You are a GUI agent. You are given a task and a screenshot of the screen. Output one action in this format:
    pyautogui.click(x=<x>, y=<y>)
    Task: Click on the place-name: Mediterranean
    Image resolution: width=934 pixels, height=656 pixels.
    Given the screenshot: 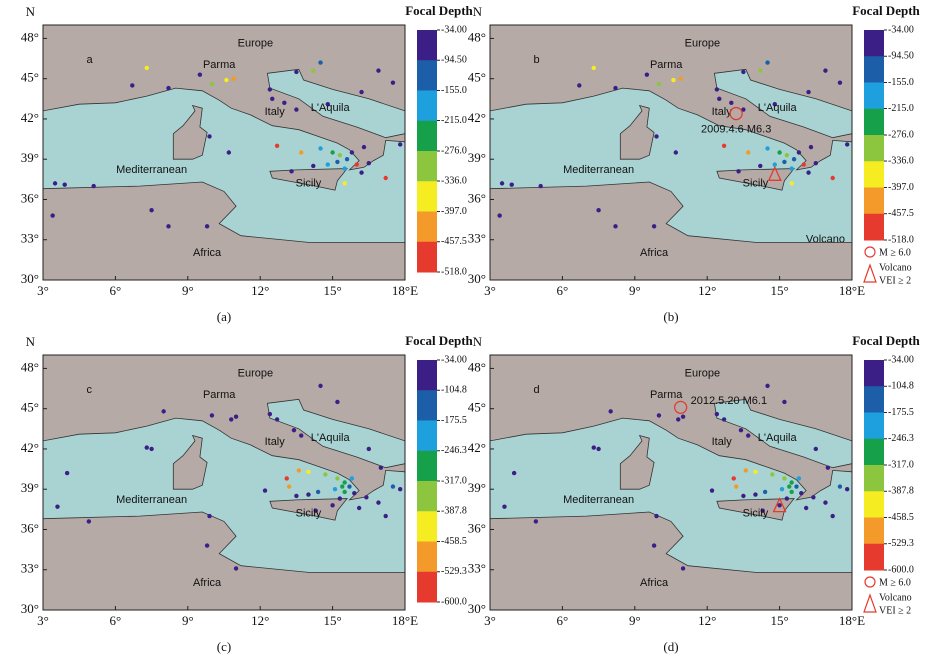 What is the action you would take?
    pyautogui.click(x=151, y=170)
    